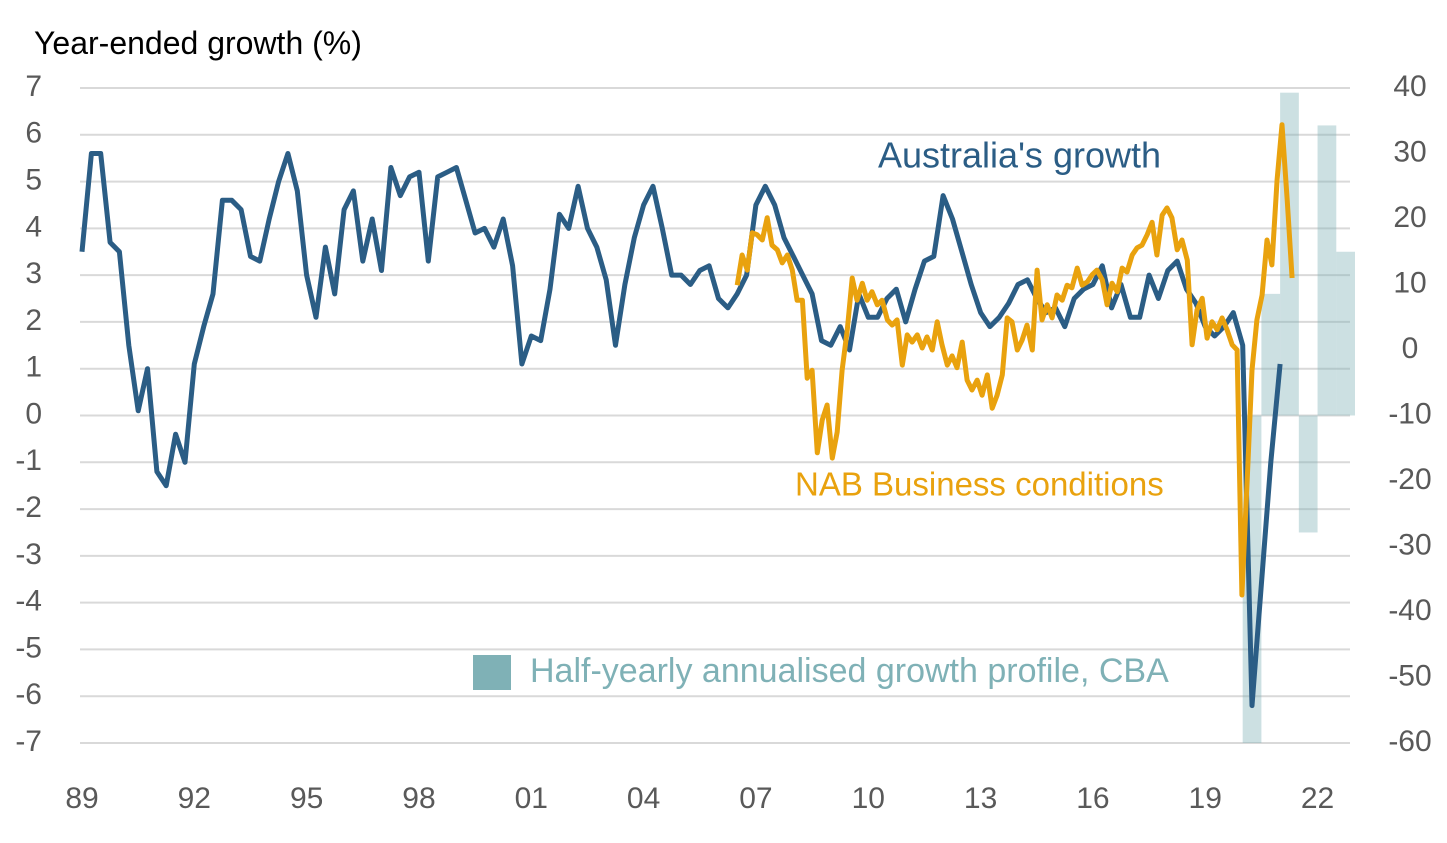 The height and width of the screenshot is (843, 1447). Describe the element at coordinates (1092, 798) in the screenshot. I see `x-tick-label: 16` at that location.